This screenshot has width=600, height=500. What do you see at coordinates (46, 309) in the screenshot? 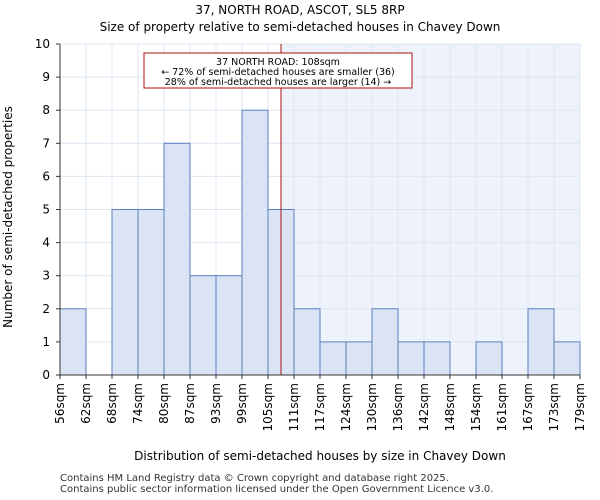
I see `y-tick-label: 2` at bounding box center [46, 309].